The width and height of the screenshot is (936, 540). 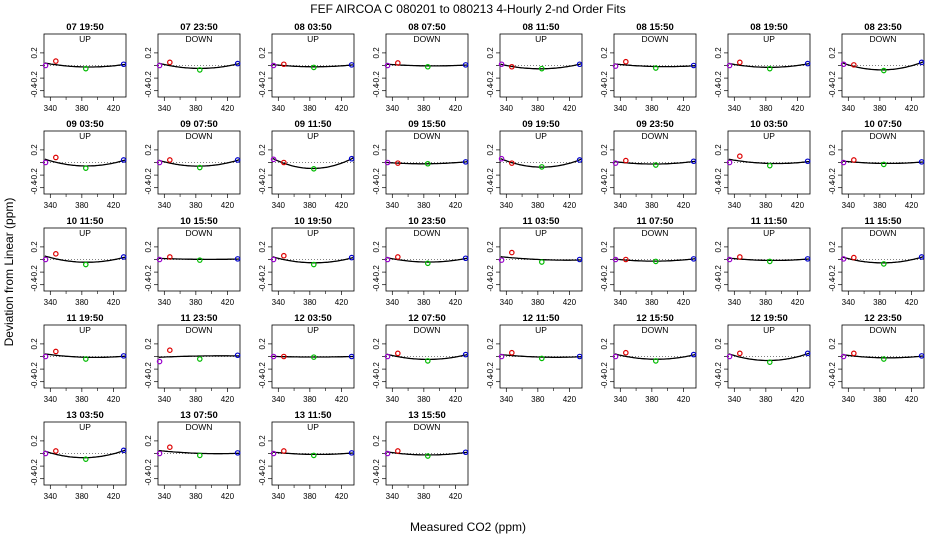 I want to click on panel-title: 12 19:50, so click(x=769, y=318).